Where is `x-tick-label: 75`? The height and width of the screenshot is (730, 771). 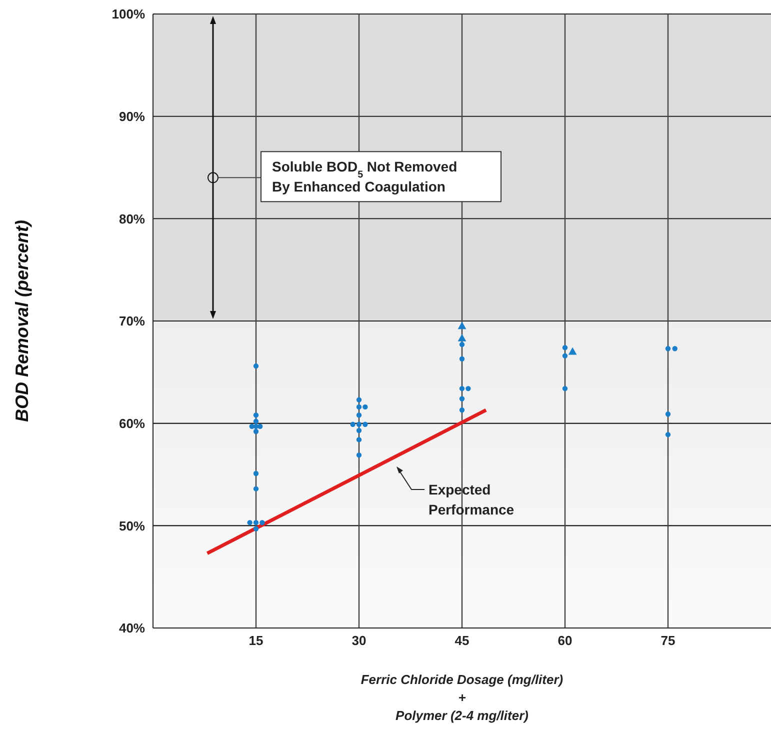
x-tick-label: 75 is located at coordinates (668, 640).